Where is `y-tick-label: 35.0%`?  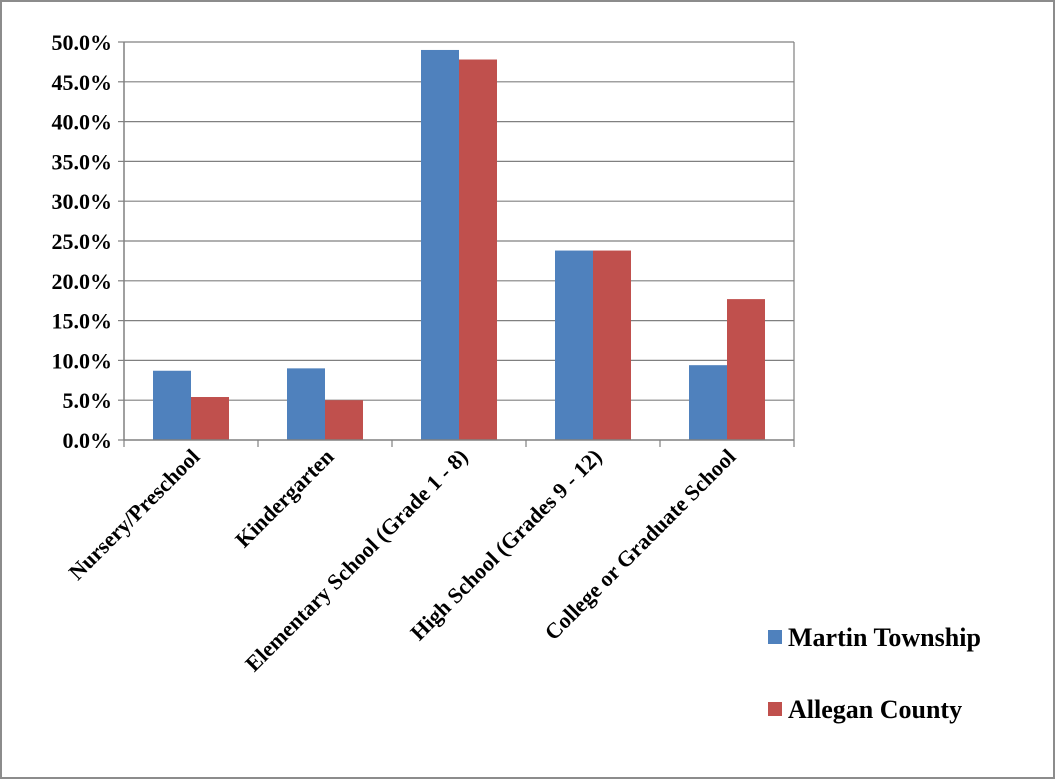 y-tick-label: 35.0% is located at coordinates (82, 161).